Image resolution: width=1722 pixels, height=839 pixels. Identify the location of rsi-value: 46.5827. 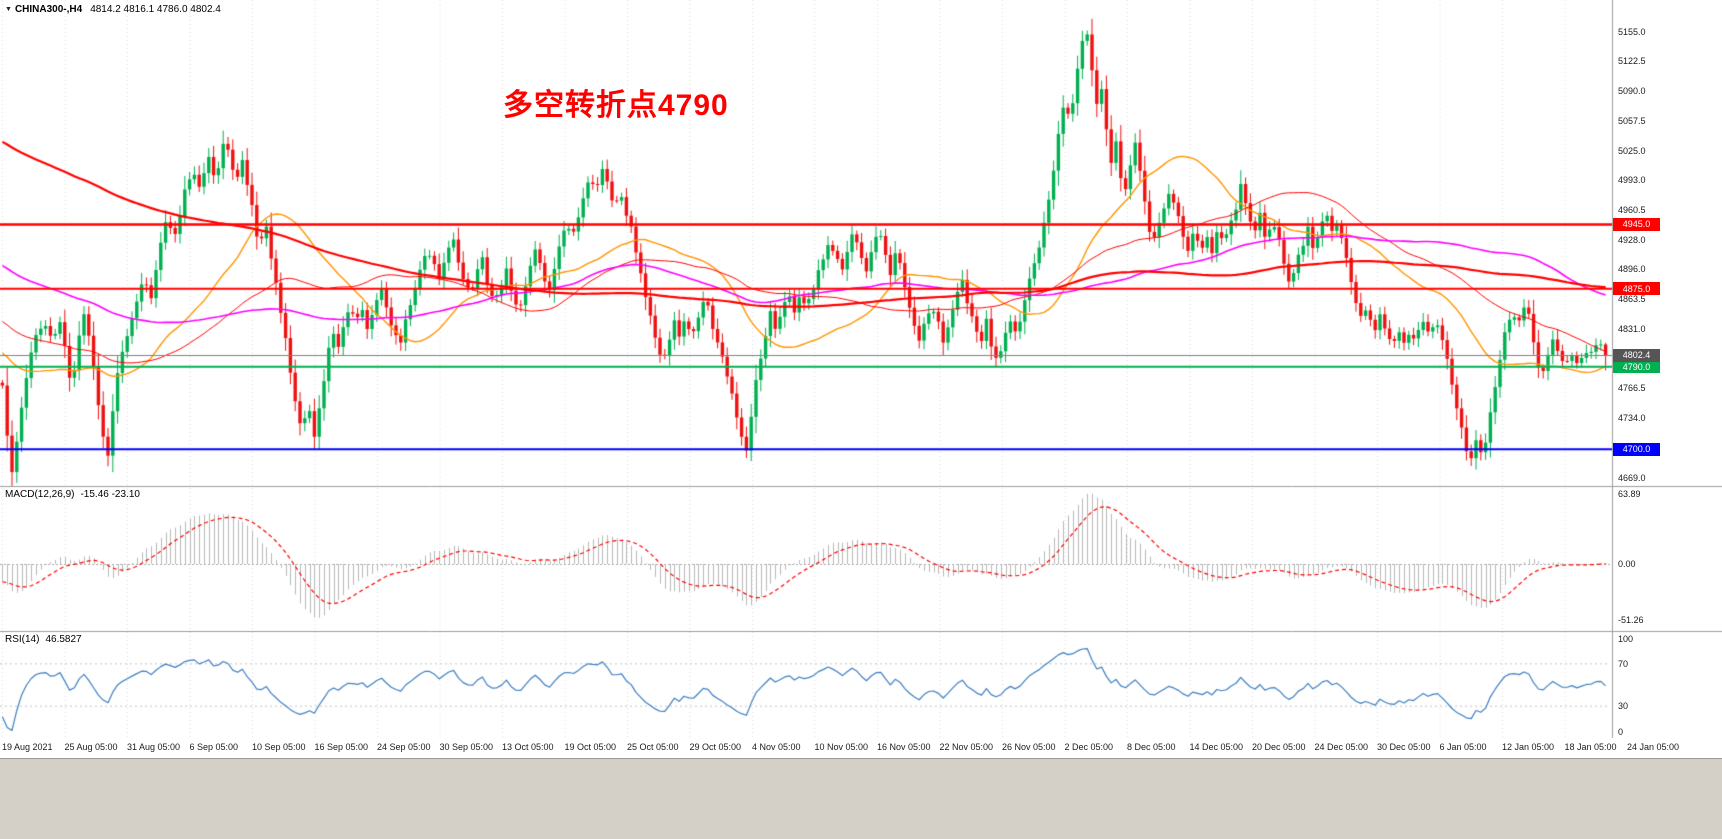
(63, 639).